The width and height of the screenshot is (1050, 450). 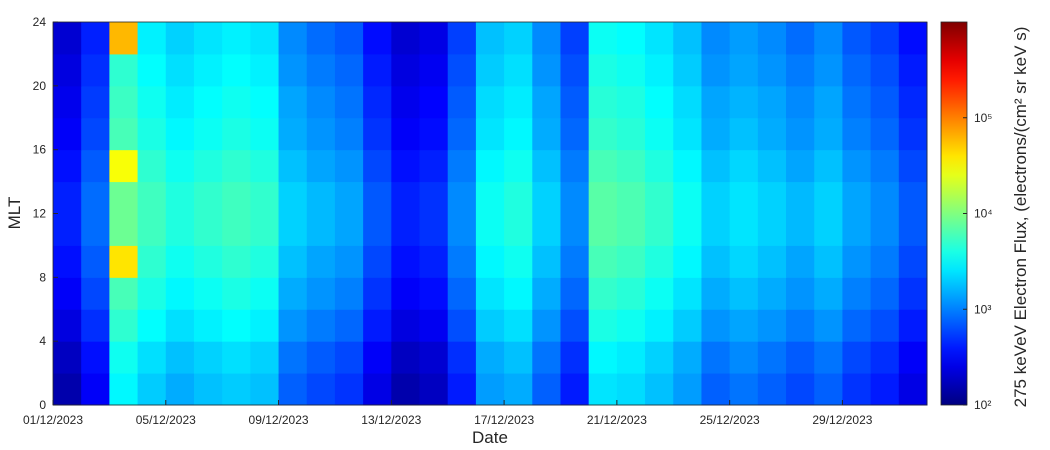 I want to click on x-tick-label: 01/12/2023, so click(x=53, y=420).